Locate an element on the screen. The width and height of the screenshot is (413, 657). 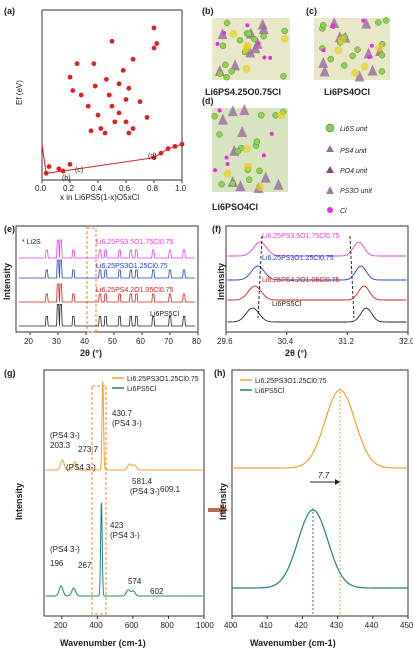
legend-li6s: Li6S unit is located at coordinates (354, 129).